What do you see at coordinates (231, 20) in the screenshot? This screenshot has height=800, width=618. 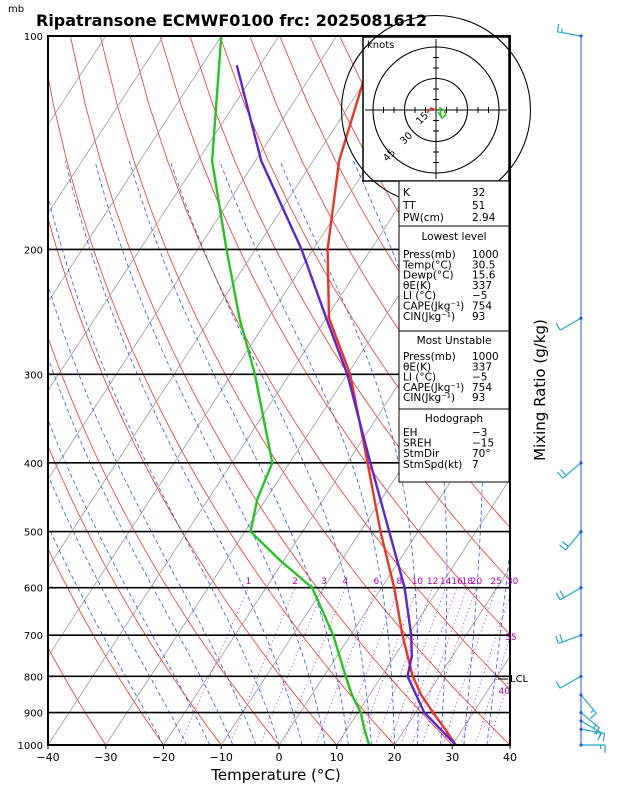 I see `chart-title: Ripatransone ECMWF0100 frc: 2025081612` at bounding box center [231, 20].